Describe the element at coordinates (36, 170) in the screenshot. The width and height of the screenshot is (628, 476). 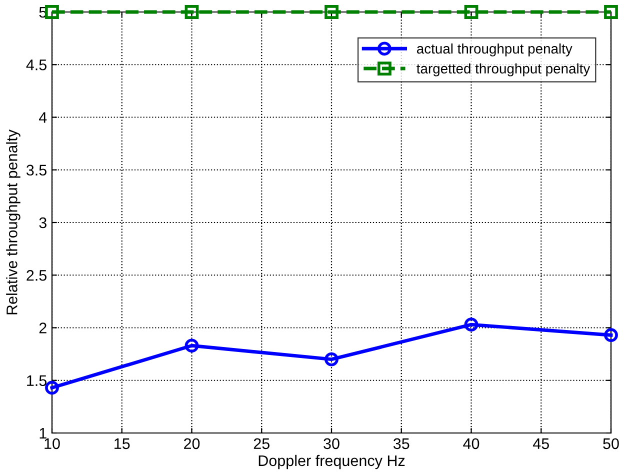
I see `y-tick-label: 3.5` at that location.